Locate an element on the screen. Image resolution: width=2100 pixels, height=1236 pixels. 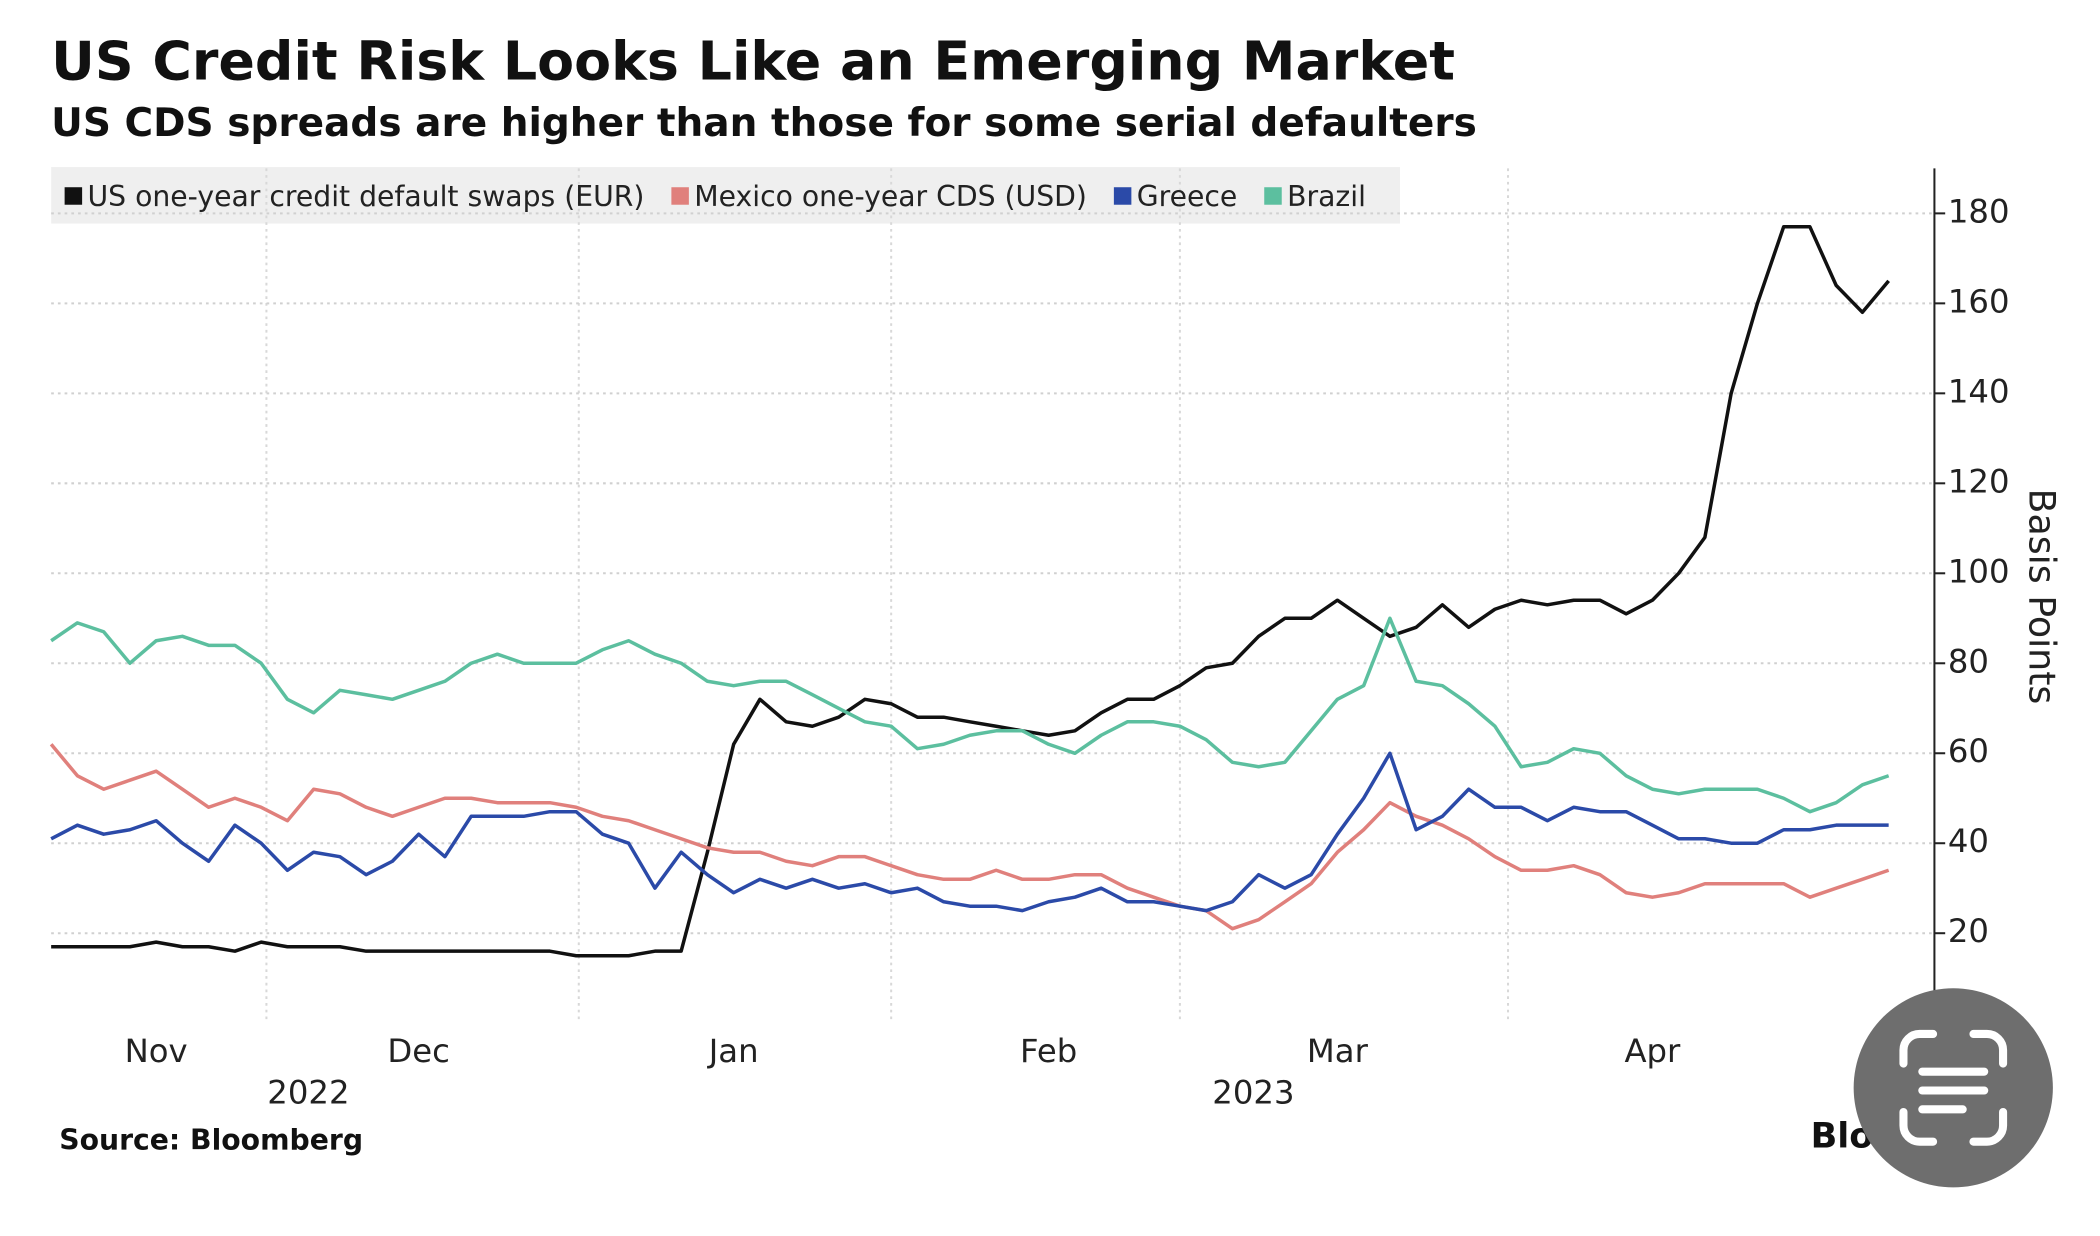
year-label: 2023 is located at coordinates (1253, 1093).